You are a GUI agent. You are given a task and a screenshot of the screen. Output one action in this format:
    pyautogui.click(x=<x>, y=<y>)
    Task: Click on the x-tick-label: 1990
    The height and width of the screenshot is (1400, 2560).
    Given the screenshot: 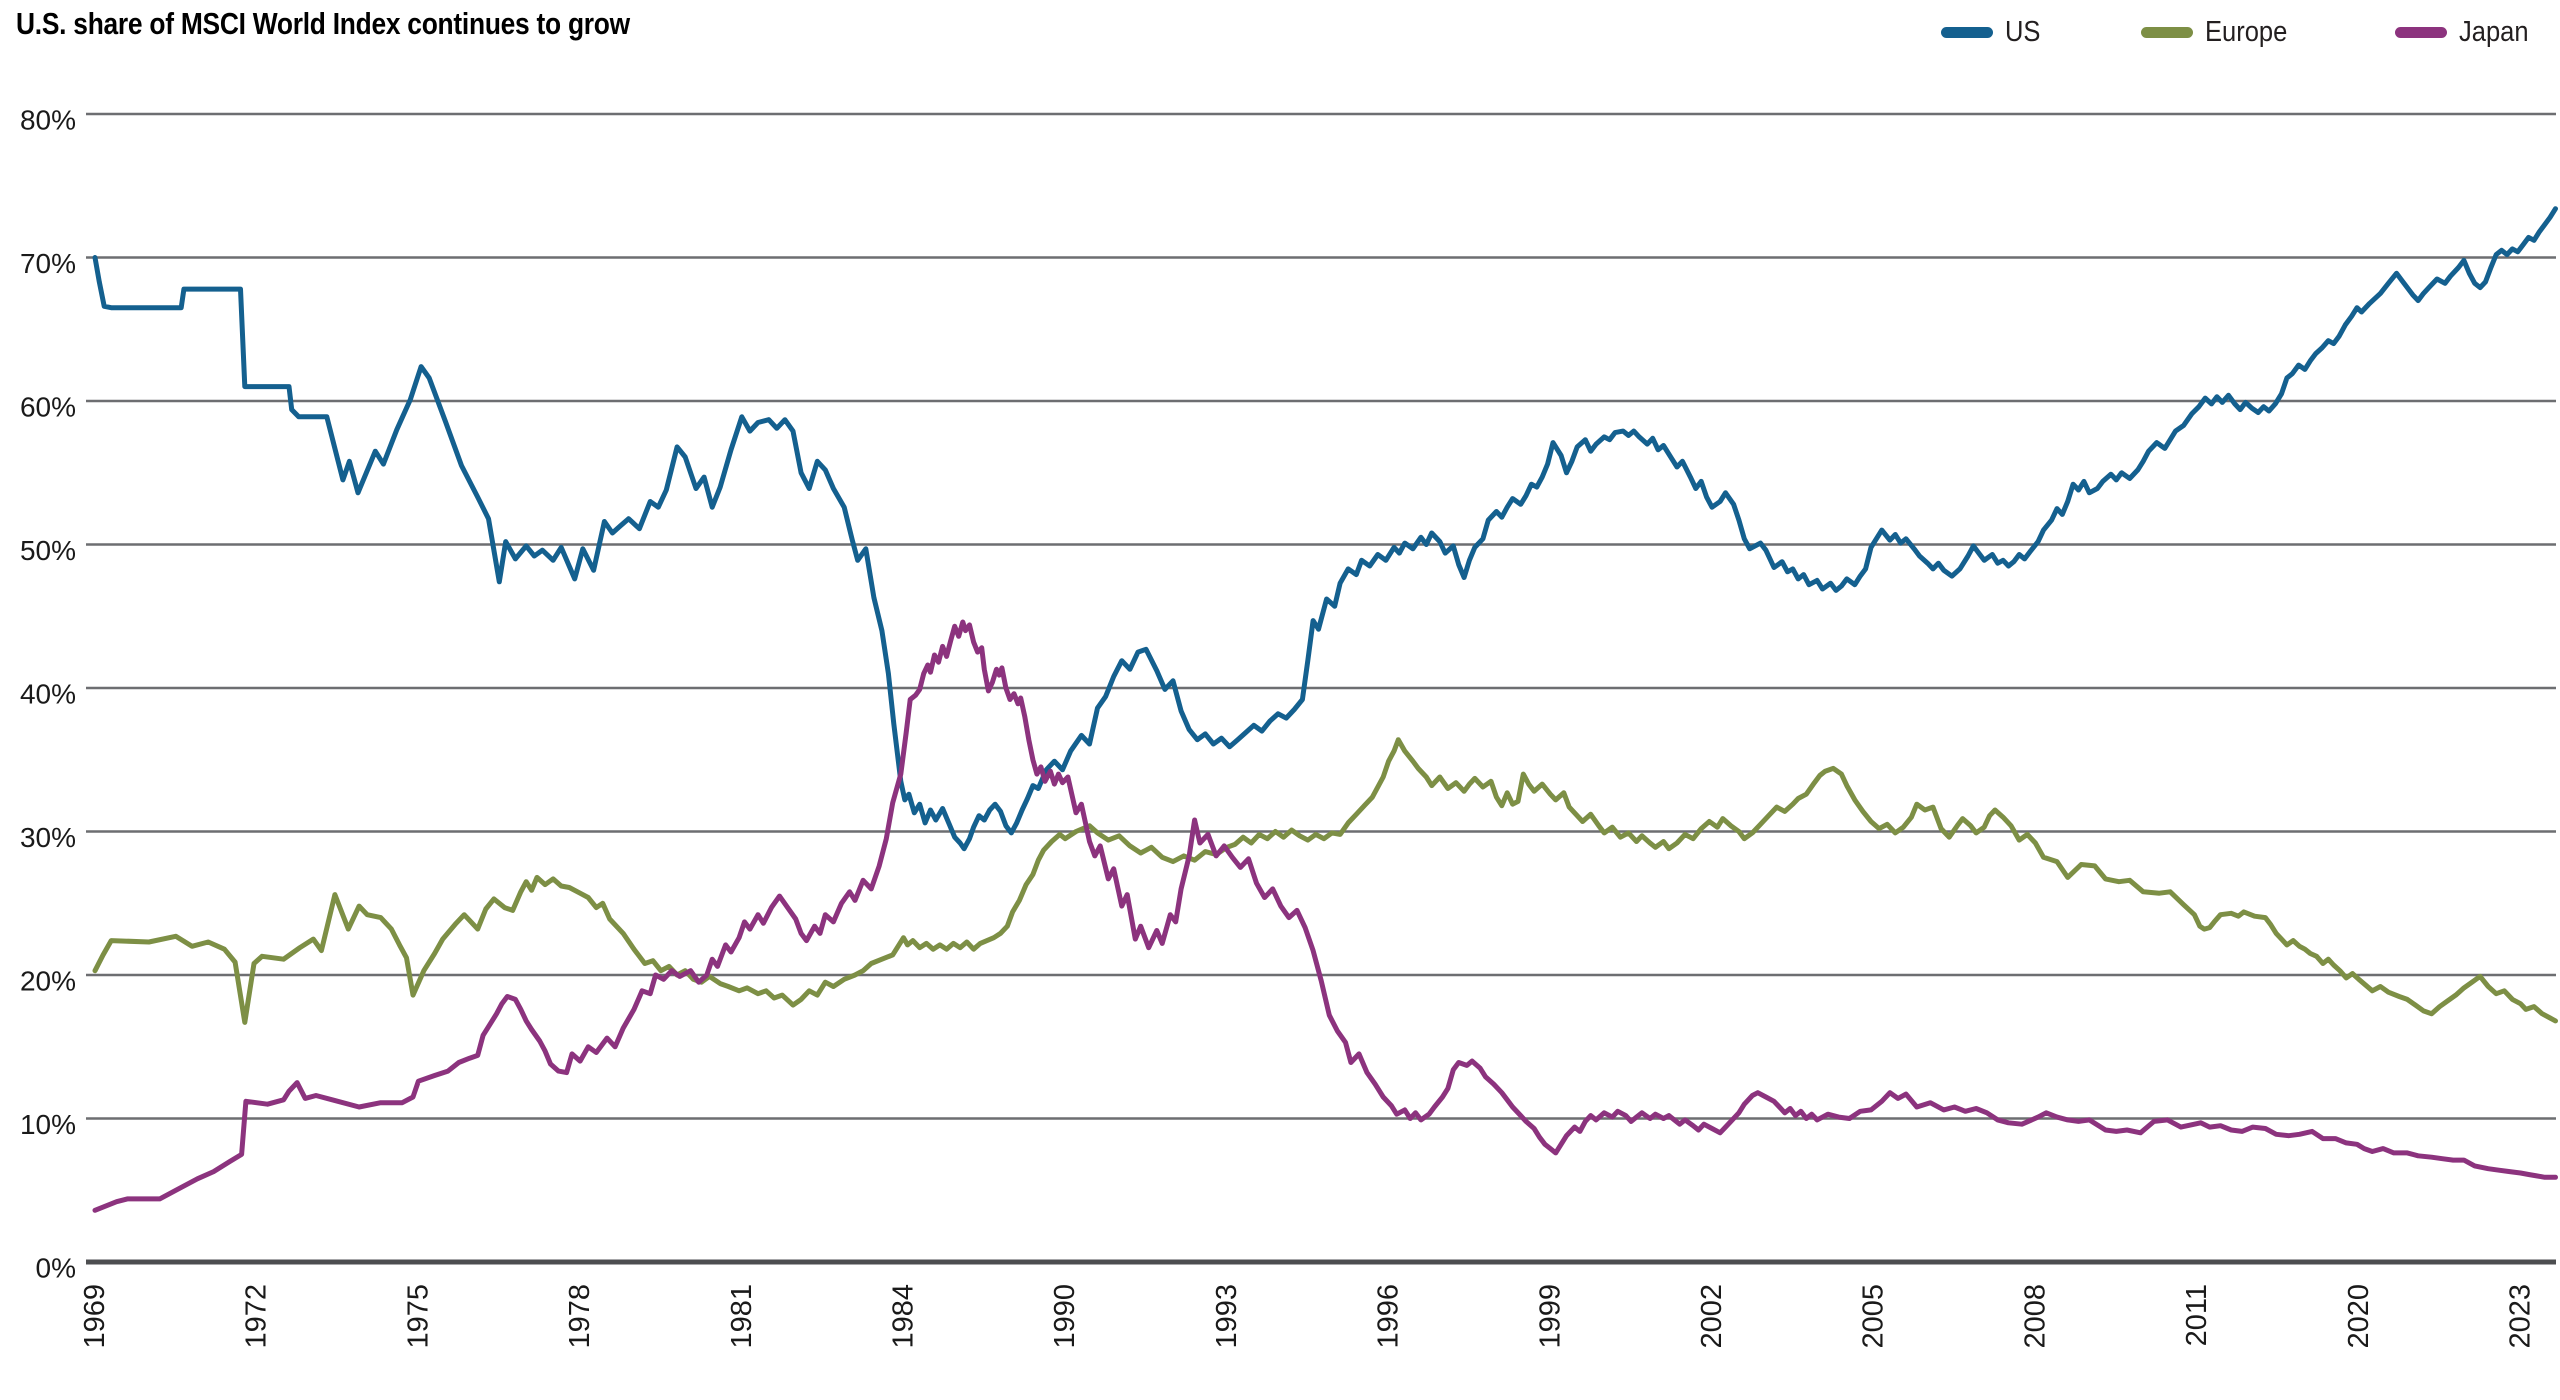 What is the action you would take?
    pyautogui.click(x=1065, y=1316)
    